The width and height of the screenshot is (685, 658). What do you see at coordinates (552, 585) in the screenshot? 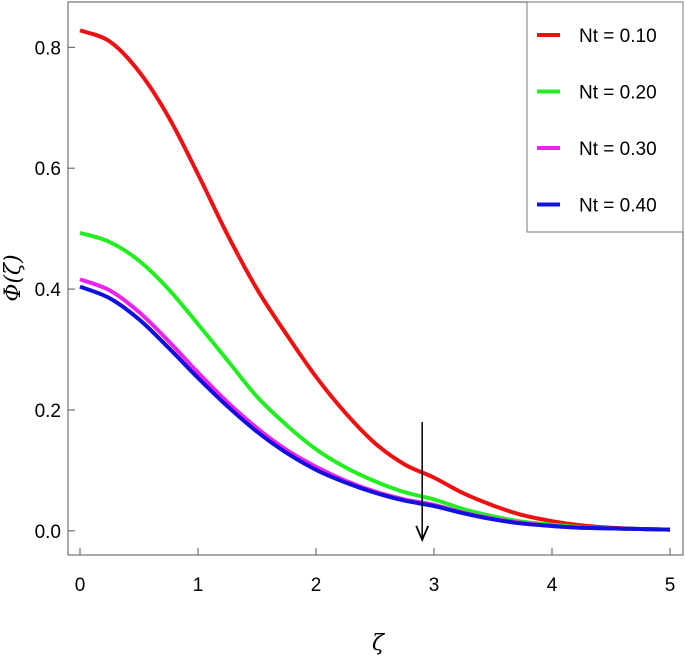
I see `x-tick-label: 4` at bounding box center [552, 585].